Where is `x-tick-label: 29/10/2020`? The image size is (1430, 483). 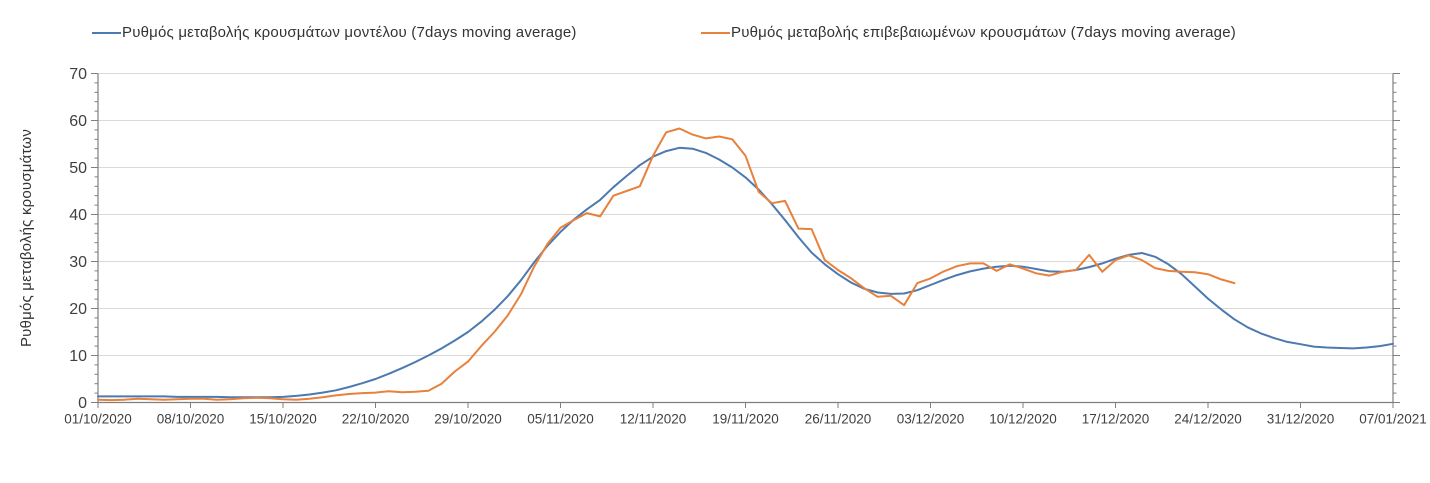 x-tick-label: 29/10/2020 is located at coordinates (468, 419).